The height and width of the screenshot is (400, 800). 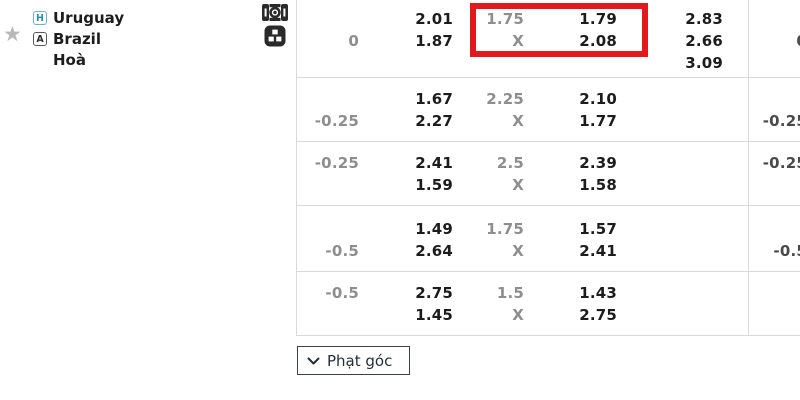 I want to click on next-handicap-cell: -0.5, so click(x=786, y=251).